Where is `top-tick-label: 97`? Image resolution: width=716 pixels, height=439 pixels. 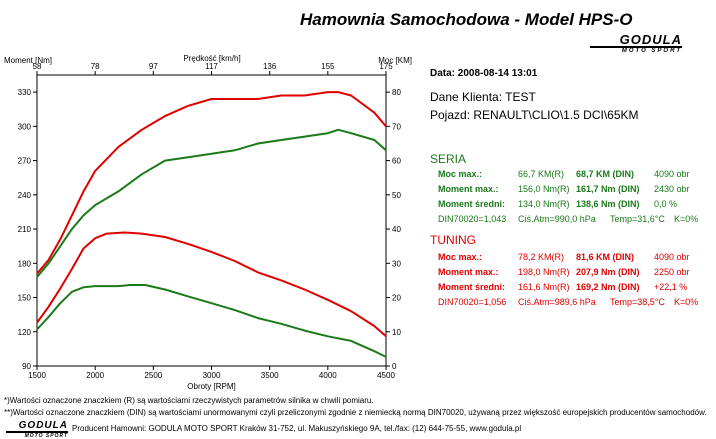
top-tick-label: 97 is located at coordinates (153, 66).